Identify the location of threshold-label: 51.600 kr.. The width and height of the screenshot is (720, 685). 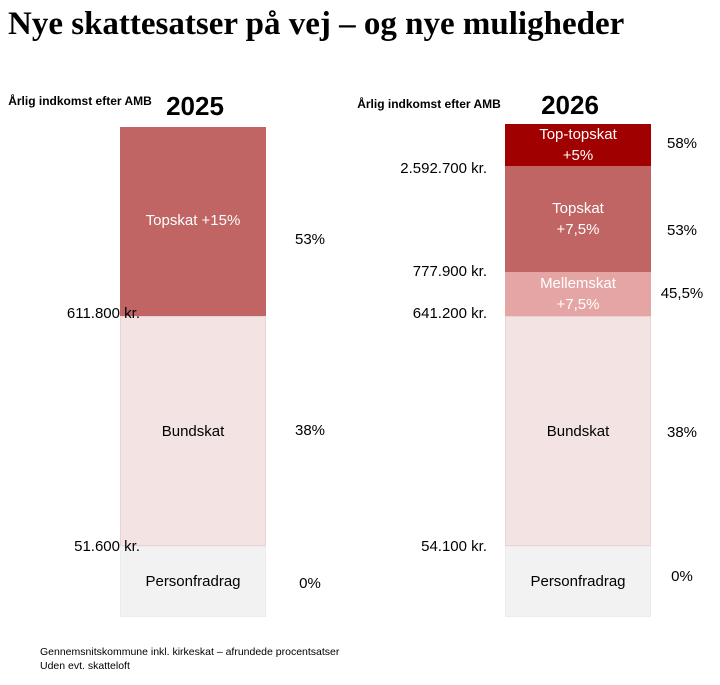
(107, 546).